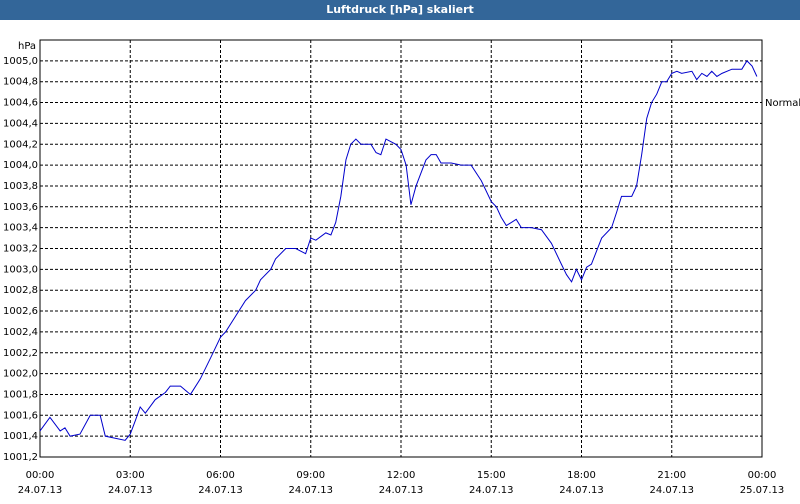 This screenshot has width=800, height=504. What do you see at coordinates (310, 475) in the screenshot?
I see `x-tick-label: 09:00` at bounding box center [310, 475].